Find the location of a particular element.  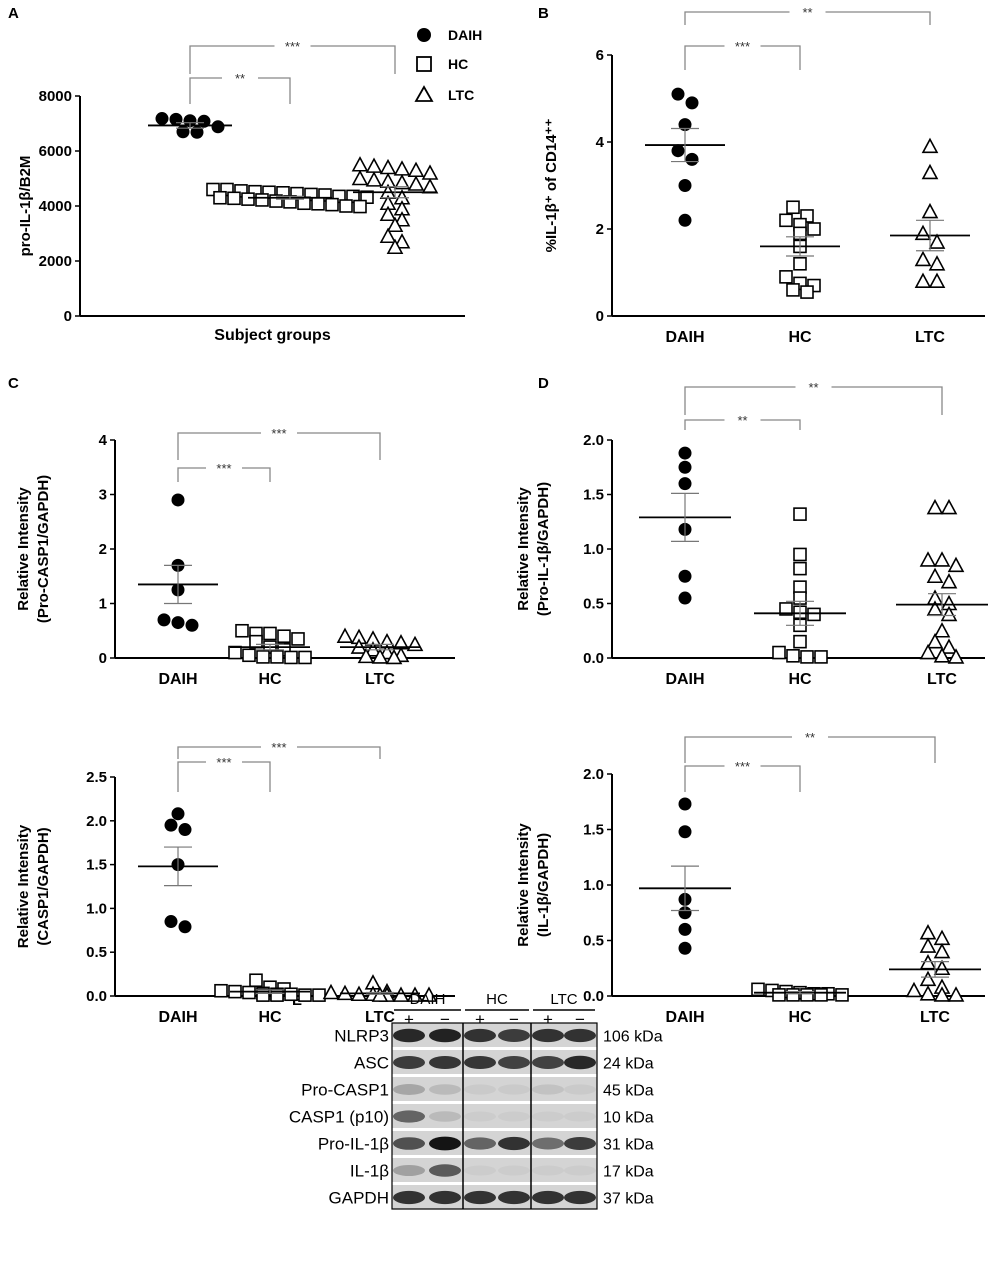

y-tick-label: 2 is located at coordinates (600, 229).